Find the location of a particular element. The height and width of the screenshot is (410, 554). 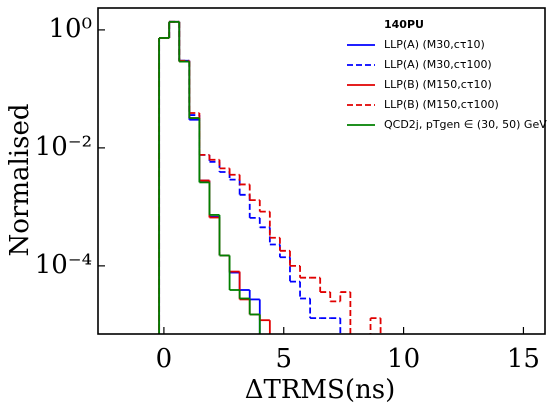

x-tick-label: 10 is located at coordinates (403, 359).